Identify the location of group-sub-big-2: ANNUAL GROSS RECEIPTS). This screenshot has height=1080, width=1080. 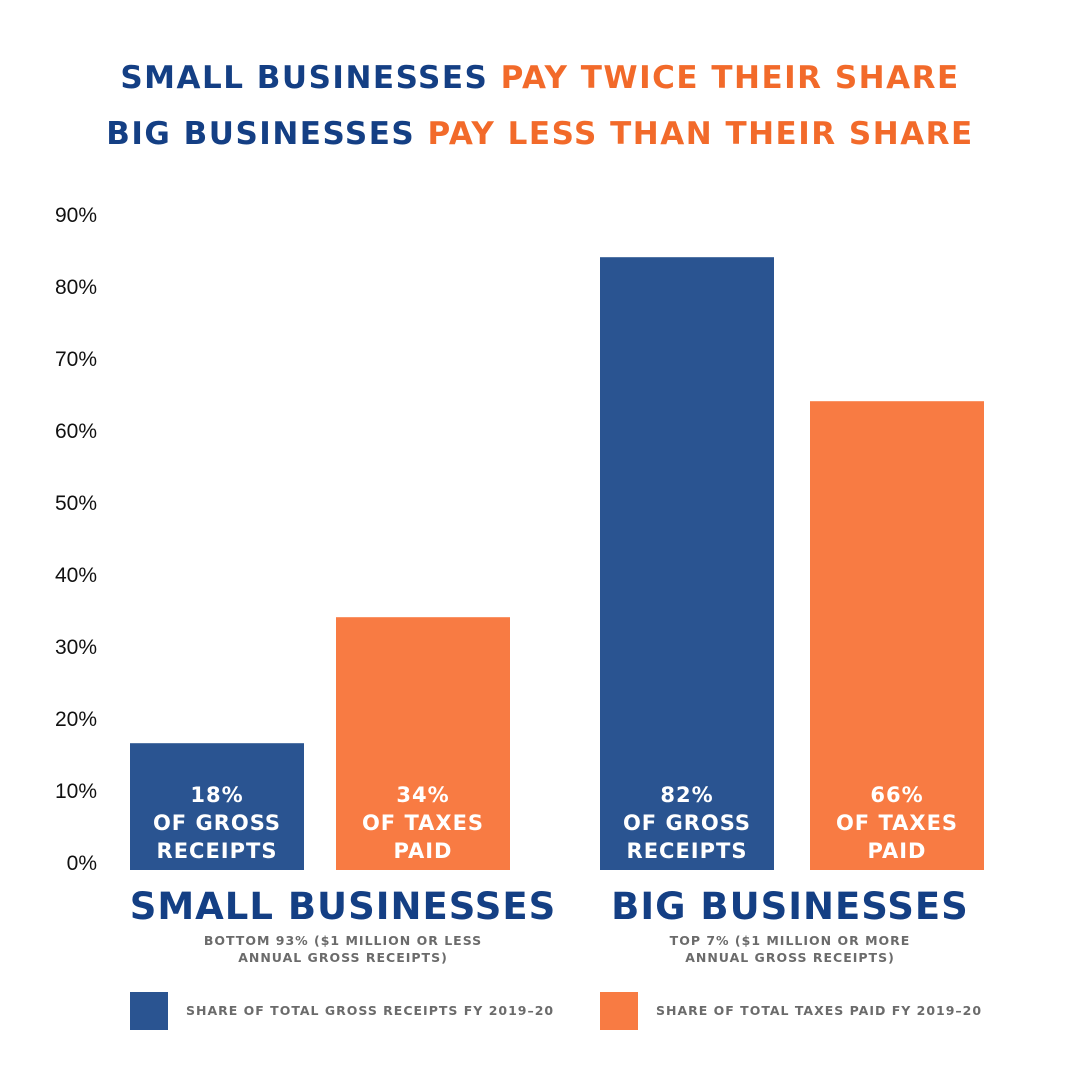
(790, 957).